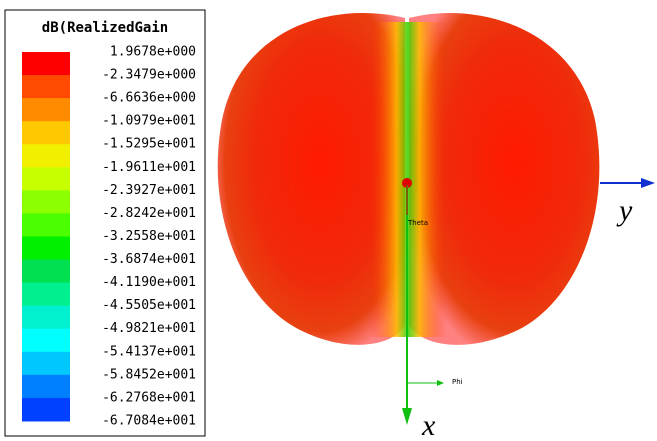 The height and width of the screenshot is (441, 657). Describe the element at coordinates (149, 213) in the screenshot. I see `legend-label: -2.8242e+001` at that location.